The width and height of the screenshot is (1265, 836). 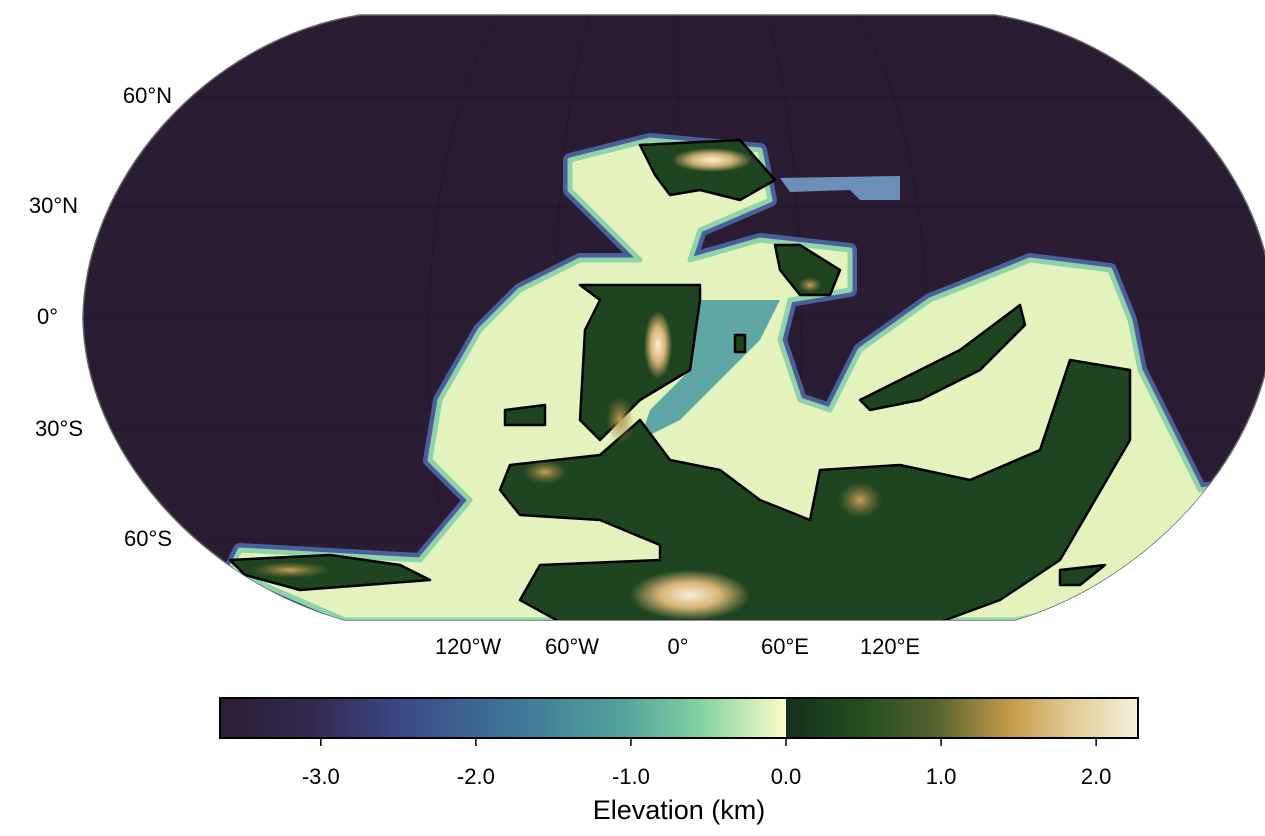 What do you see at coordinates (100, 317) in the screenshot?
I see `lat-labels: 60°N 30°N 0° 30°S 60°S` at bounding box center [100, 317].